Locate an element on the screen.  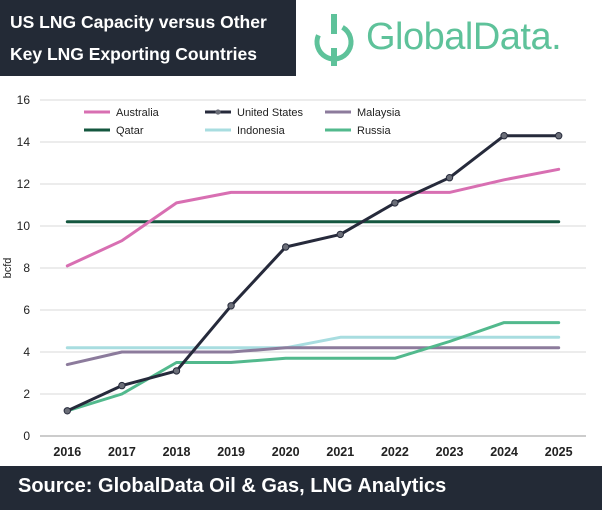
x-tick-label: 2022 is located at coordinates (395, 452).